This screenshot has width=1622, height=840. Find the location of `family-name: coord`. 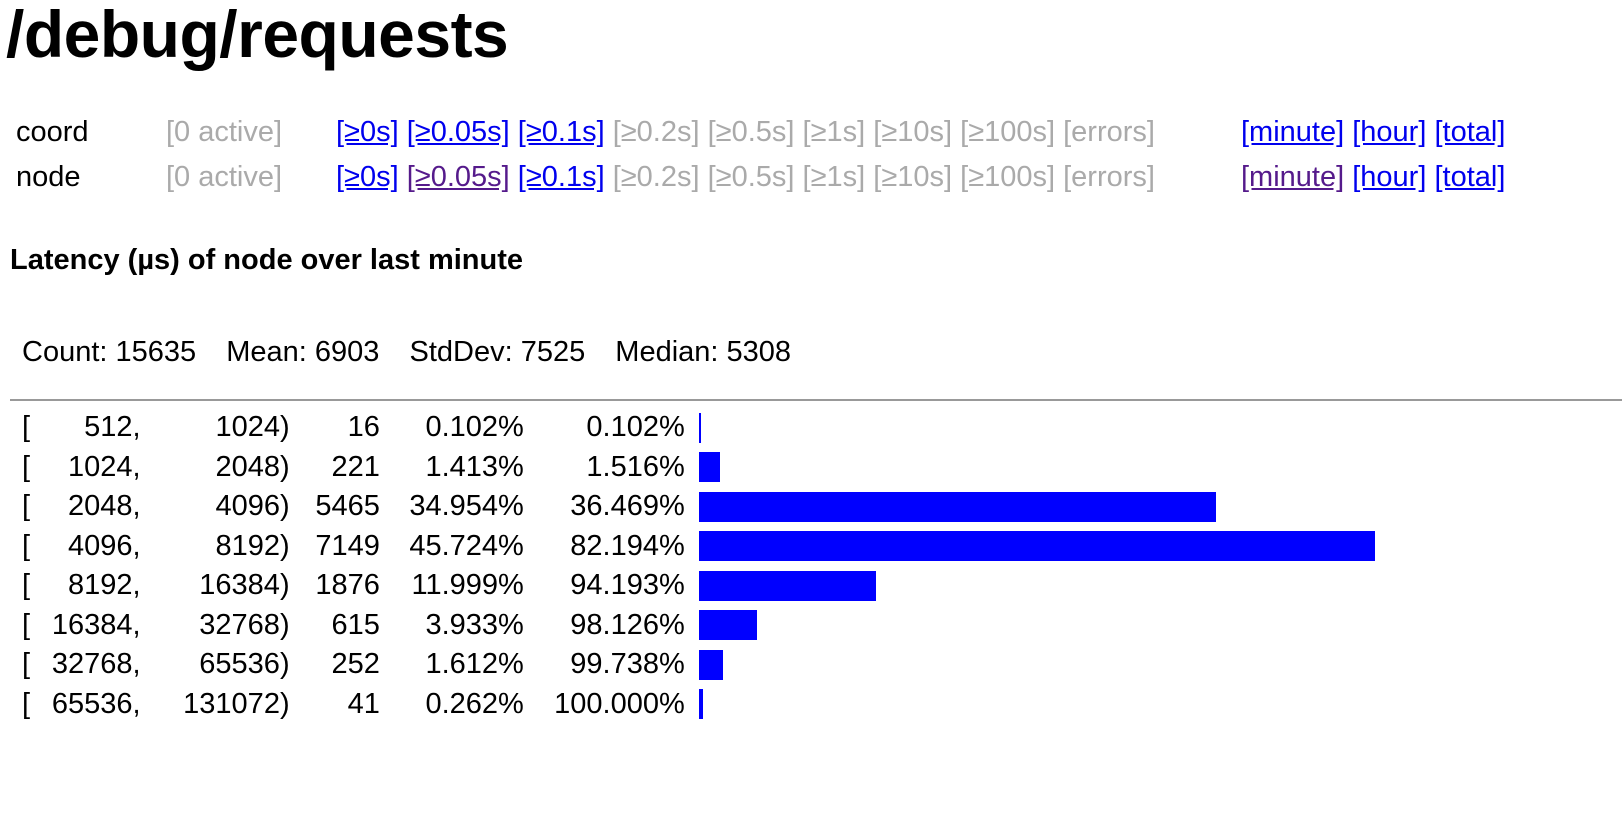

family-name: coord is located at coordinates (52, 132).